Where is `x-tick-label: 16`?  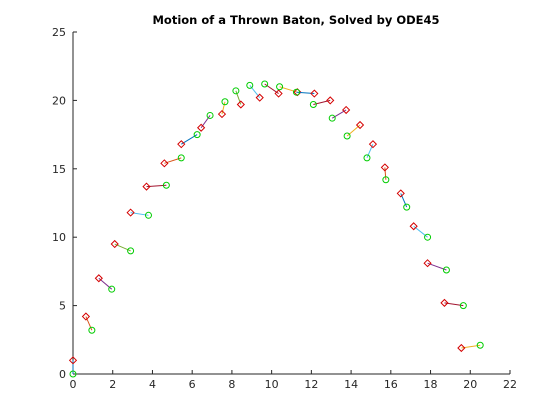 x-tick-label: 16 is located at coordinates (391, 384).